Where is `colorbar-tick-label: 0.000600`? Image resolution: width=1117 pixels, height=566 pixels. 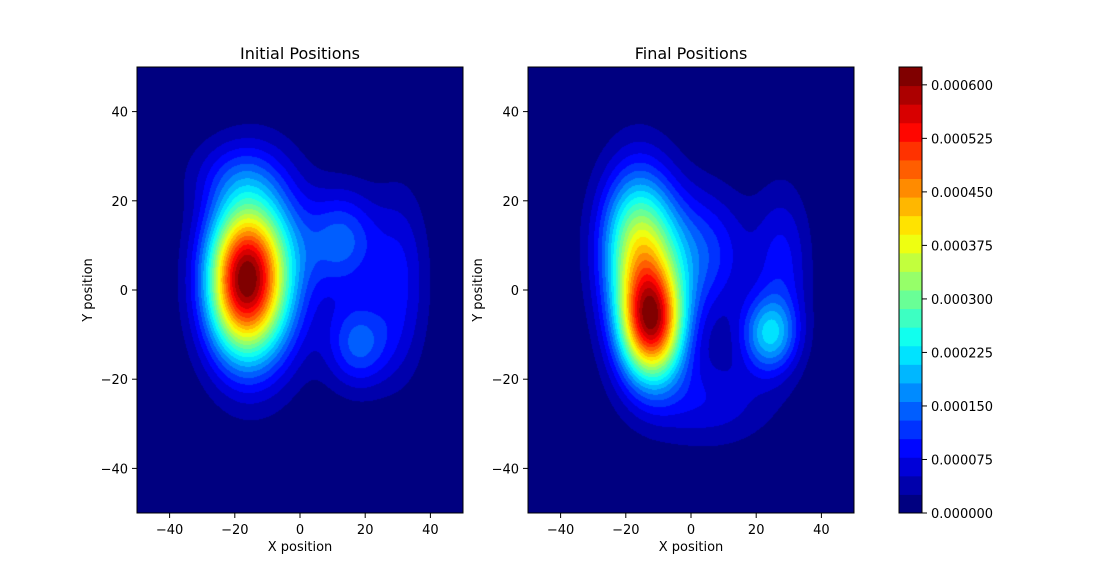
colorbar-tick-label: 0.000600 is located at coordinates (962, 86).